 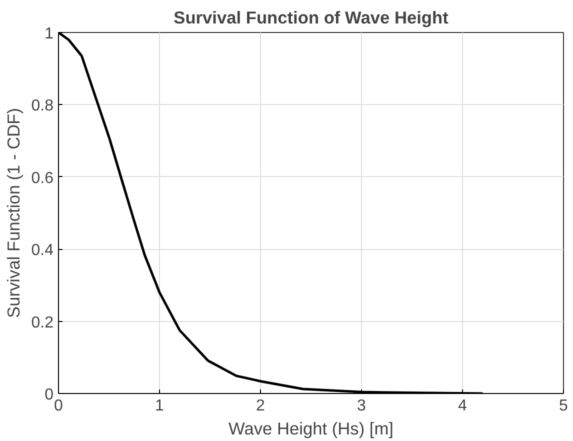 I want to click on x-tick-label: 5, so click(x=563, y=406).